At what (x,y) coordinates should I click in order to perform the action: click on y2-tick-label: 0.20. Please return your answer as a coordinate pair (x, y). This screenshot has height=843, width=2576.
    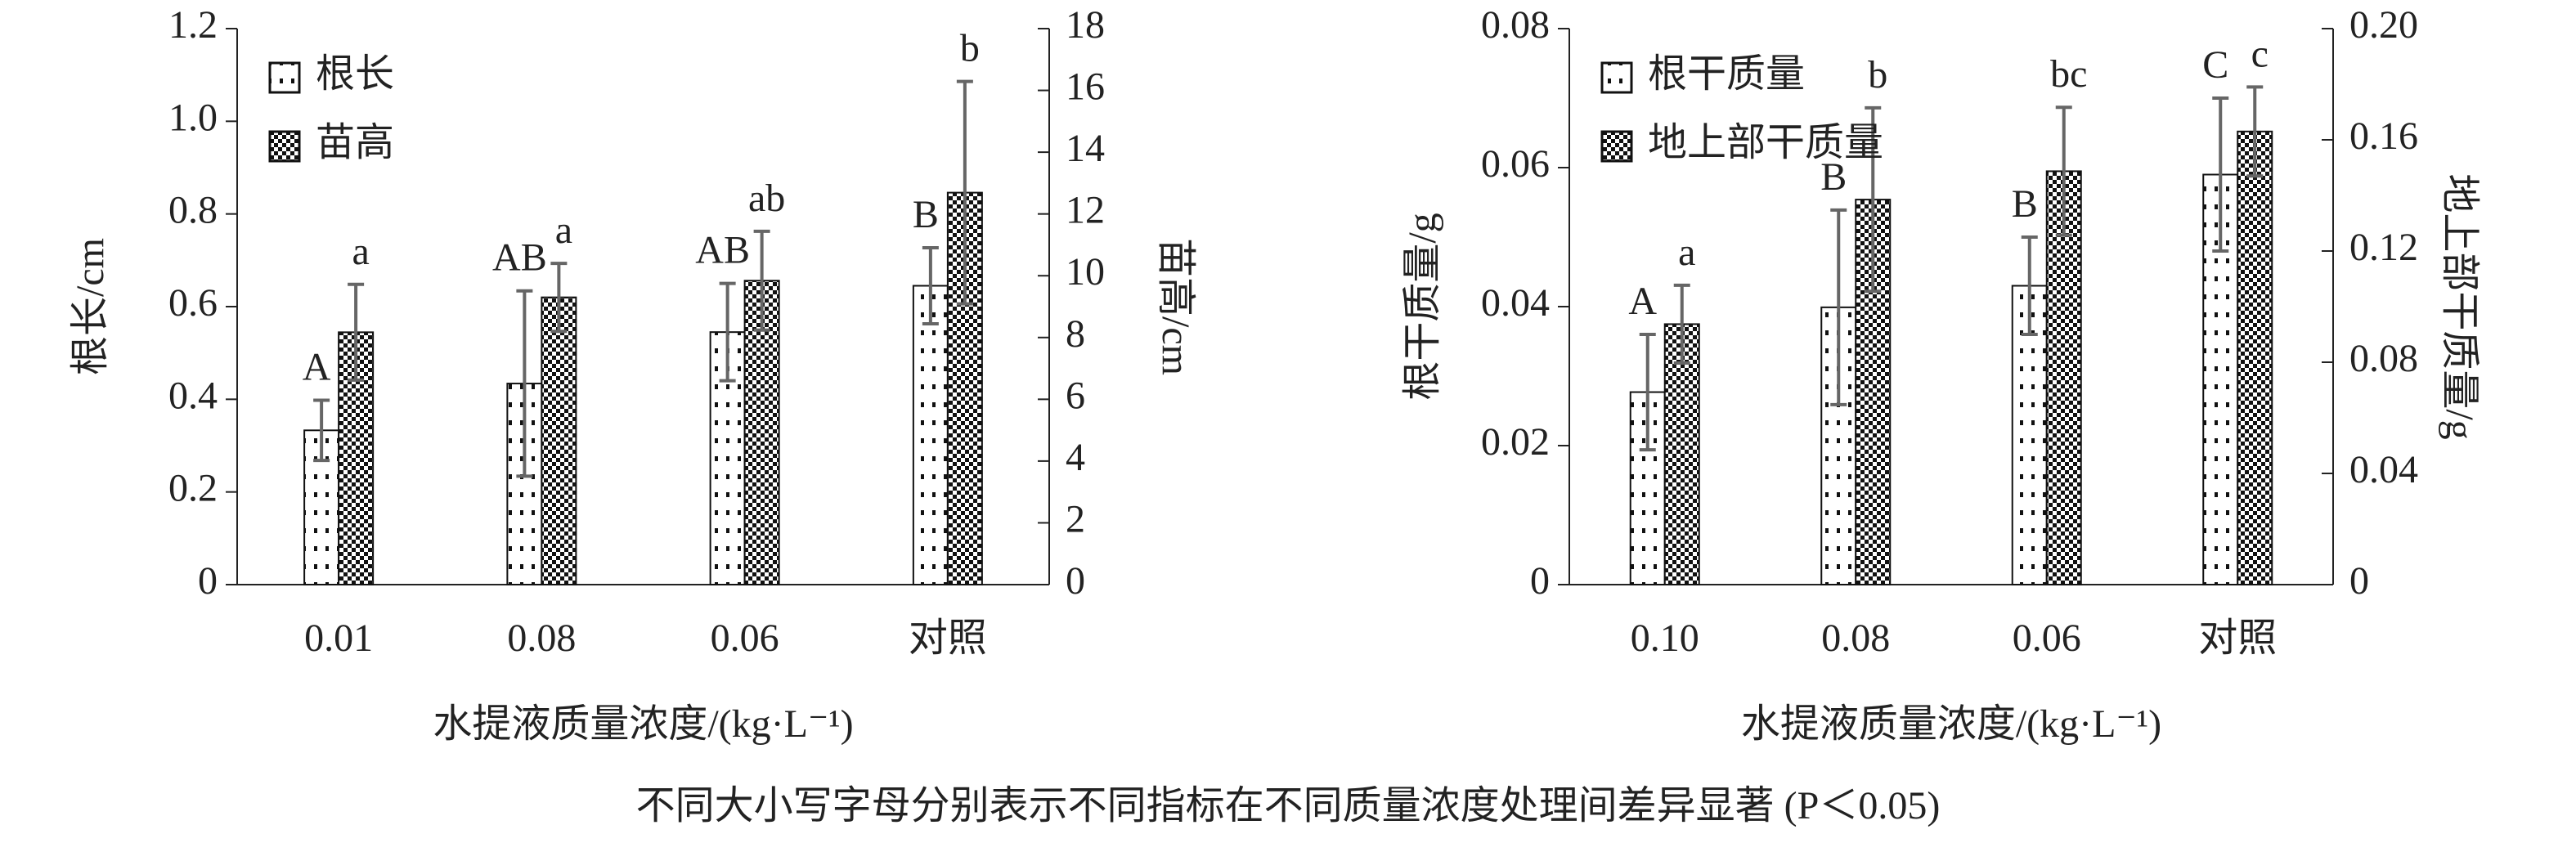
    Looking at the image, I should click on (2383, 25).